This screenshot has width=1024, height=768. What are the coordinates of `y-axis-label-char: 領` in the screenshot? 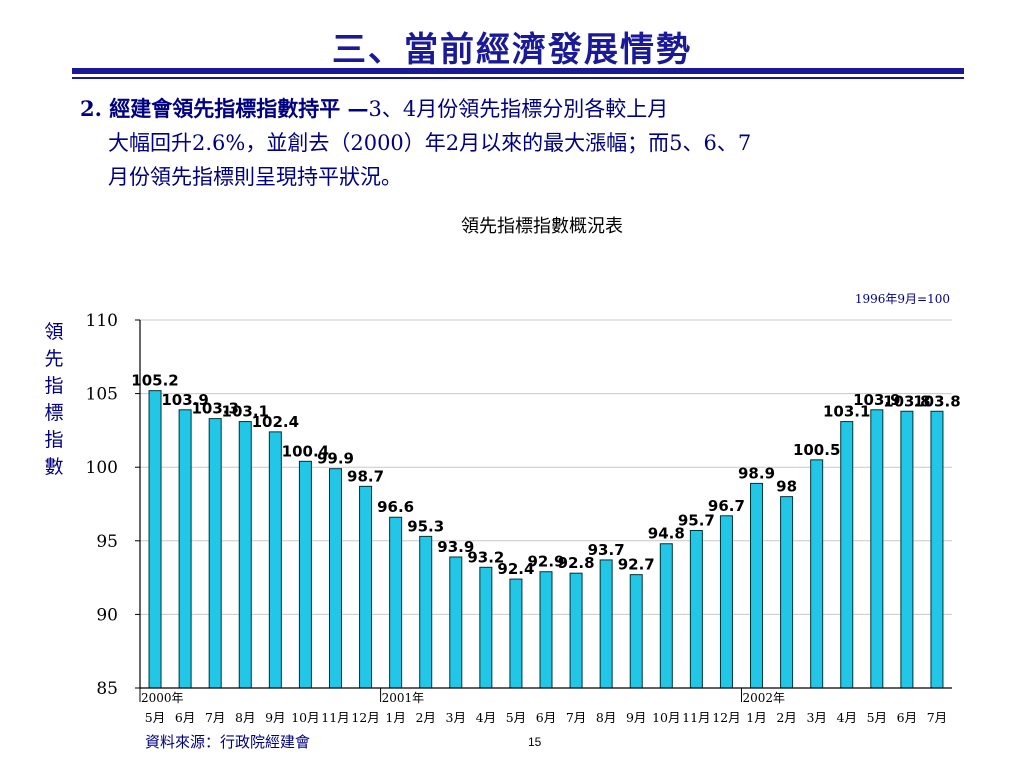 It's located at (53, 332).